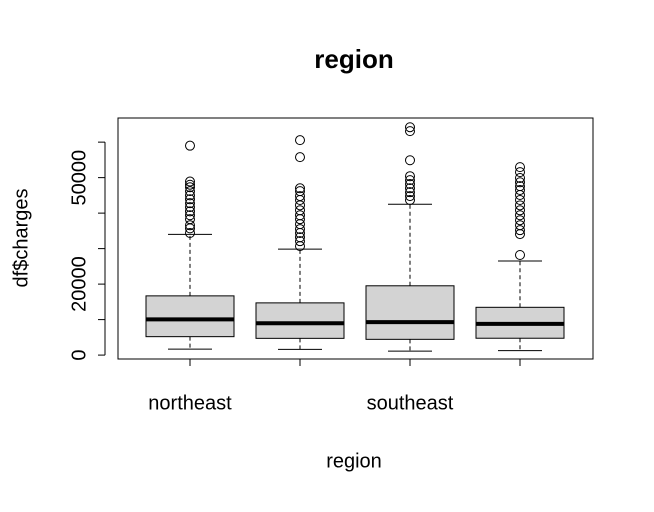 This screenshot has height=512, width=654. I want to click on x-tick-label: northeast, so click(190, 403).